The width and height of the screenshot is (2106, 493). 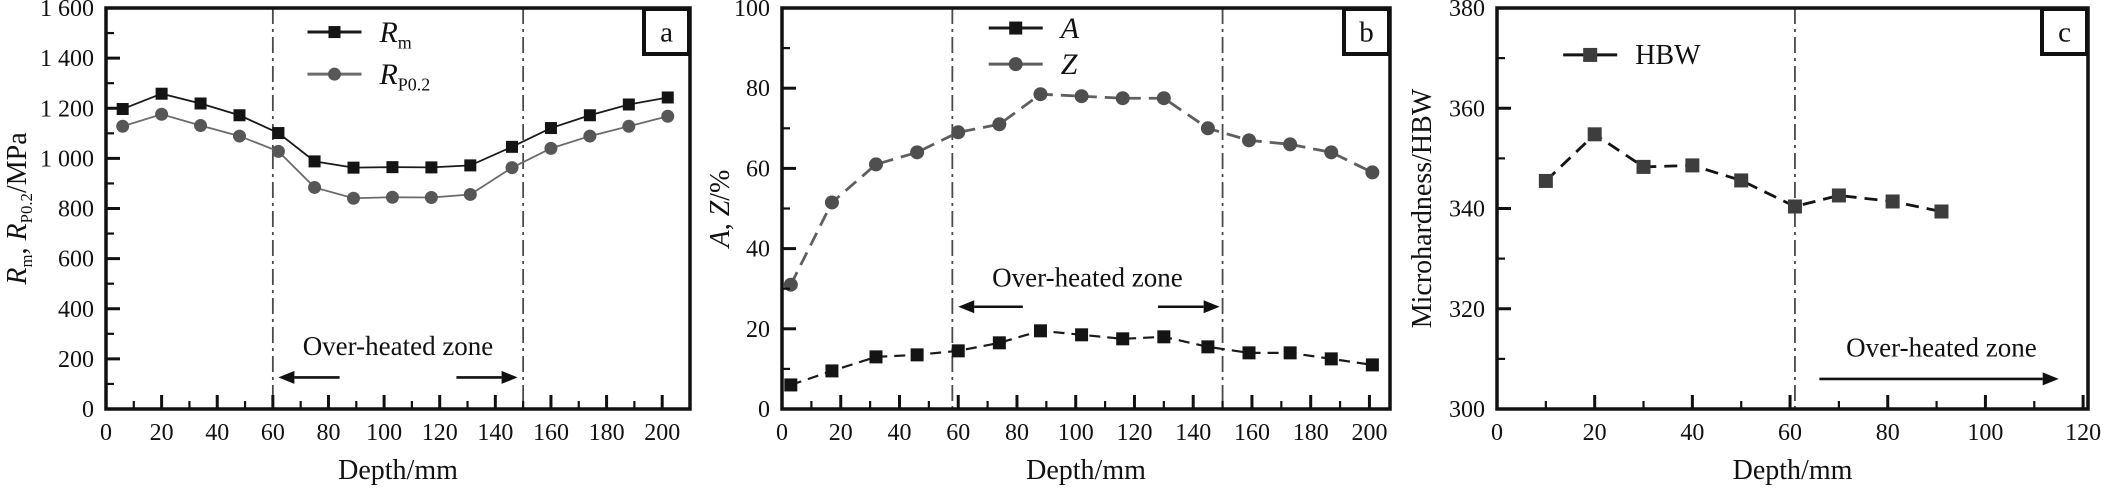 What do you see at coordinates (1467, 210) in the screenshot?
I see `svg-text: 340` at bounding box center [1467, 210].